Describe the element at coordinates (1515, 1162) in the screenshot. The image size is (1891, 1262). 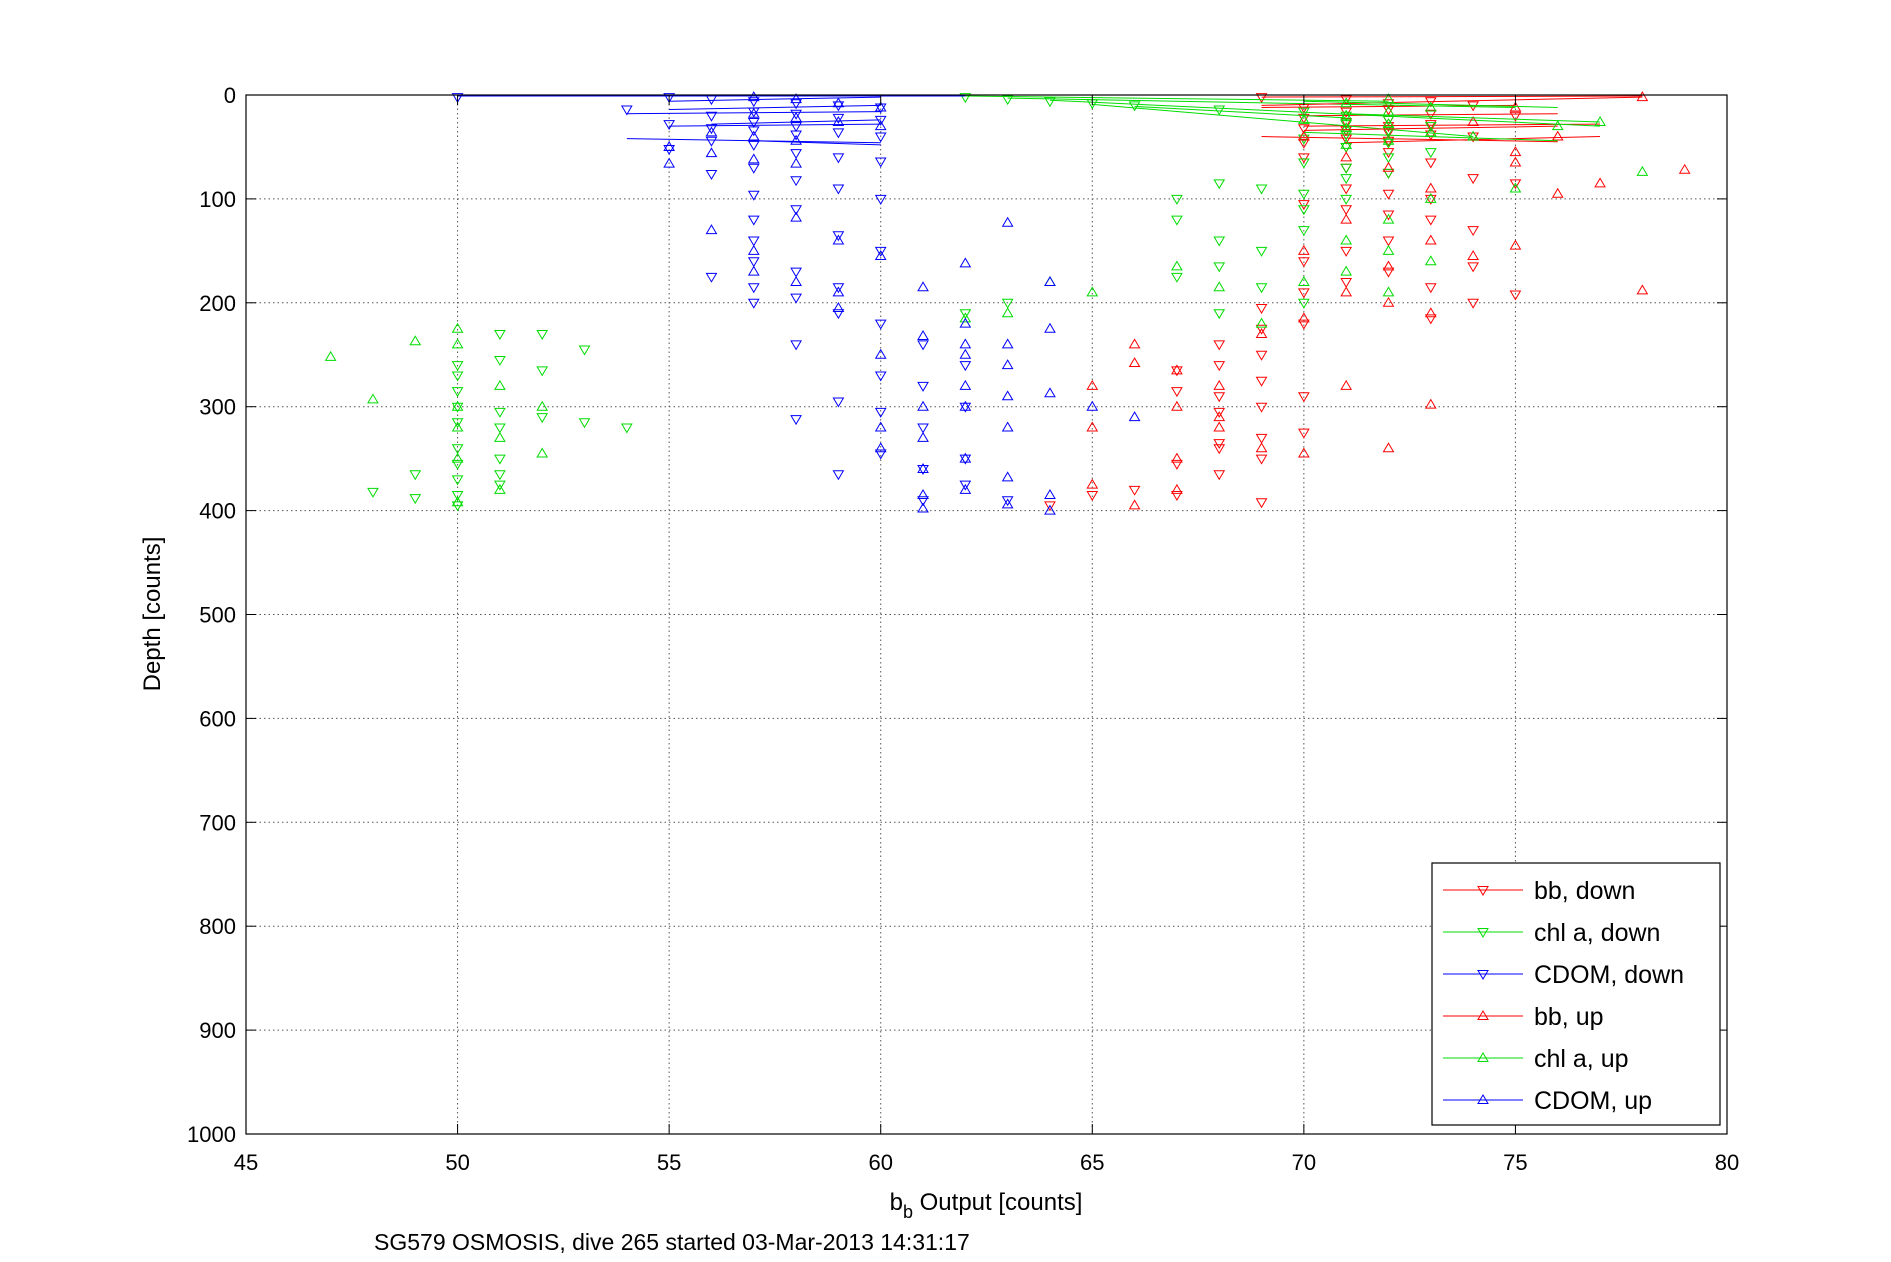
I see `x-tick-label: 75` at that location.